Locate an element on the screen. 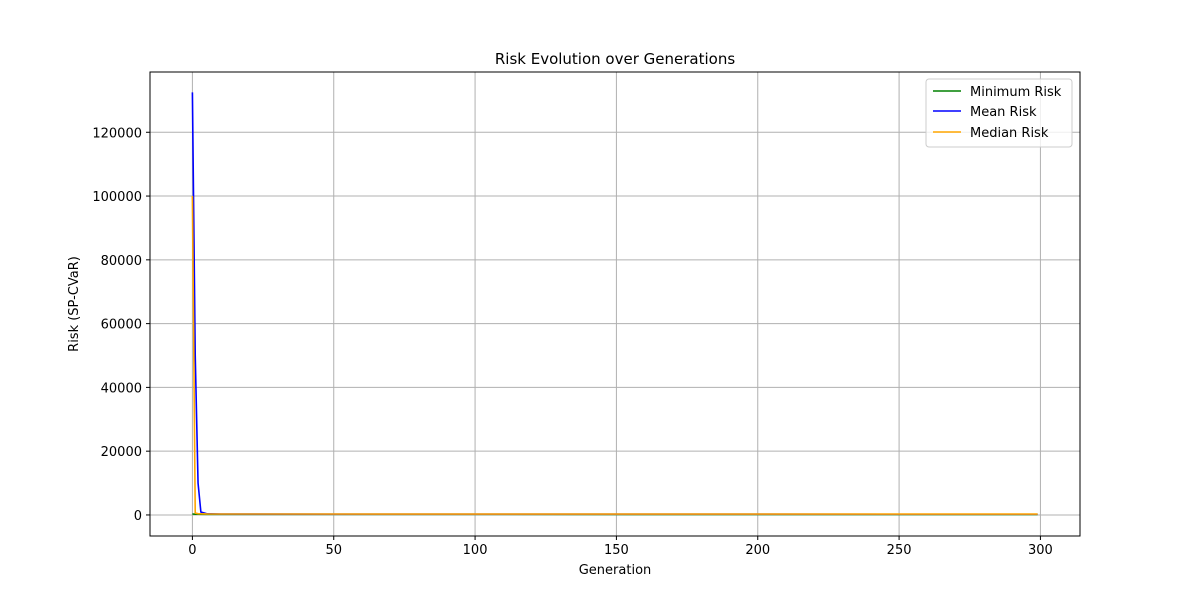  y-axis-label: Risk (SP-CVaR) is located at coordinates (74, 304).